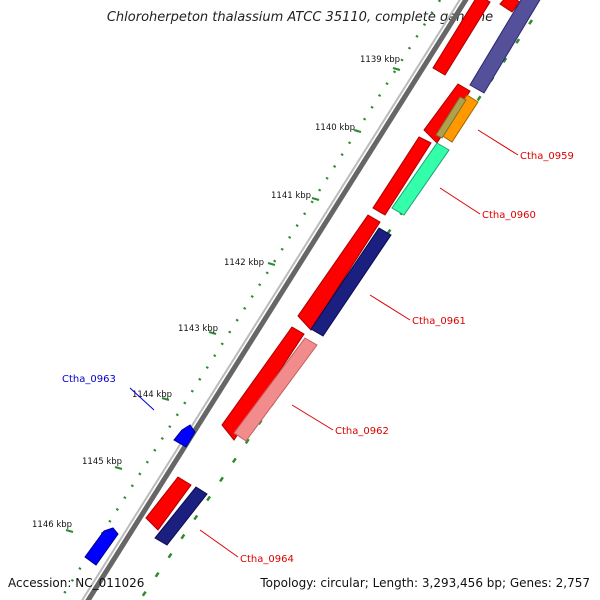  Describe the element at coordinates (140, 495) in the screenshot. I see `blue-features` at that location.